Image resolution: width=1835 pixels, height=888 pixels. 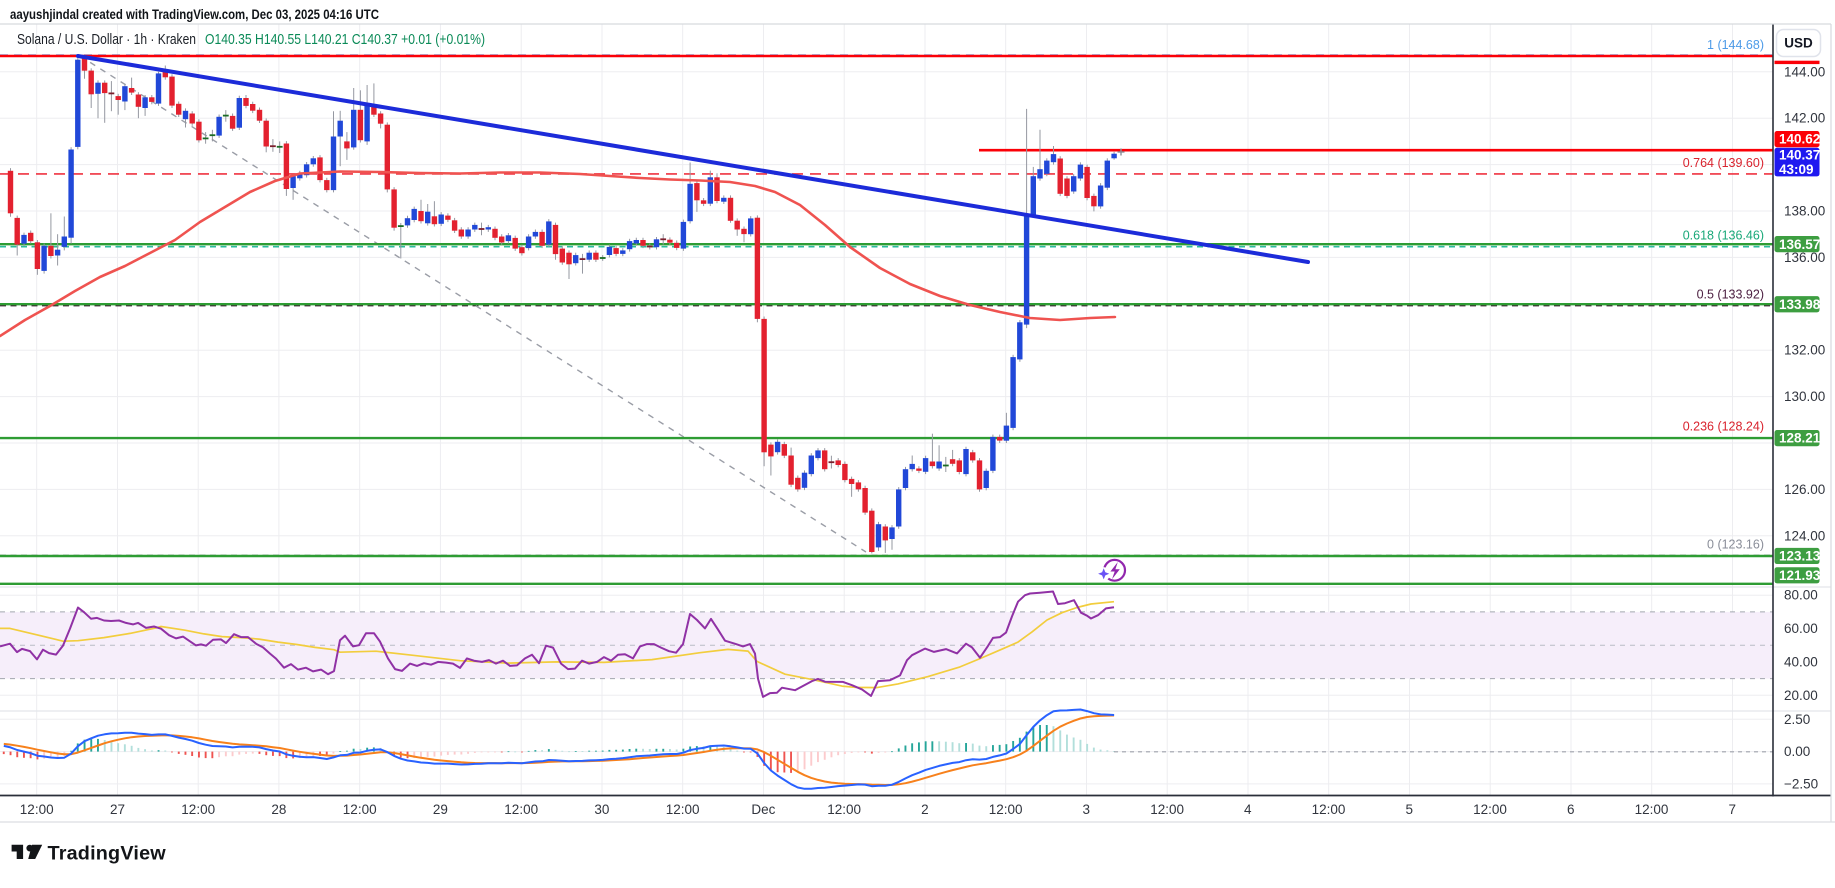 I want to click on svg-text: 0.236 (128.24), so click(x=1723, y=426).